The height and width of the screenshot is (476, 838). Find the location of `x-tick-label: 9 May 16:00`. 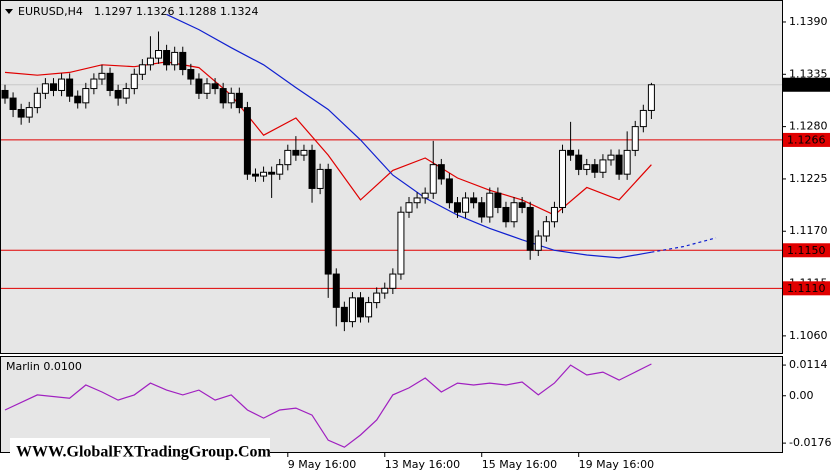

x-tick-label: 9 May 16:00 is located at coordinates (322, 464).